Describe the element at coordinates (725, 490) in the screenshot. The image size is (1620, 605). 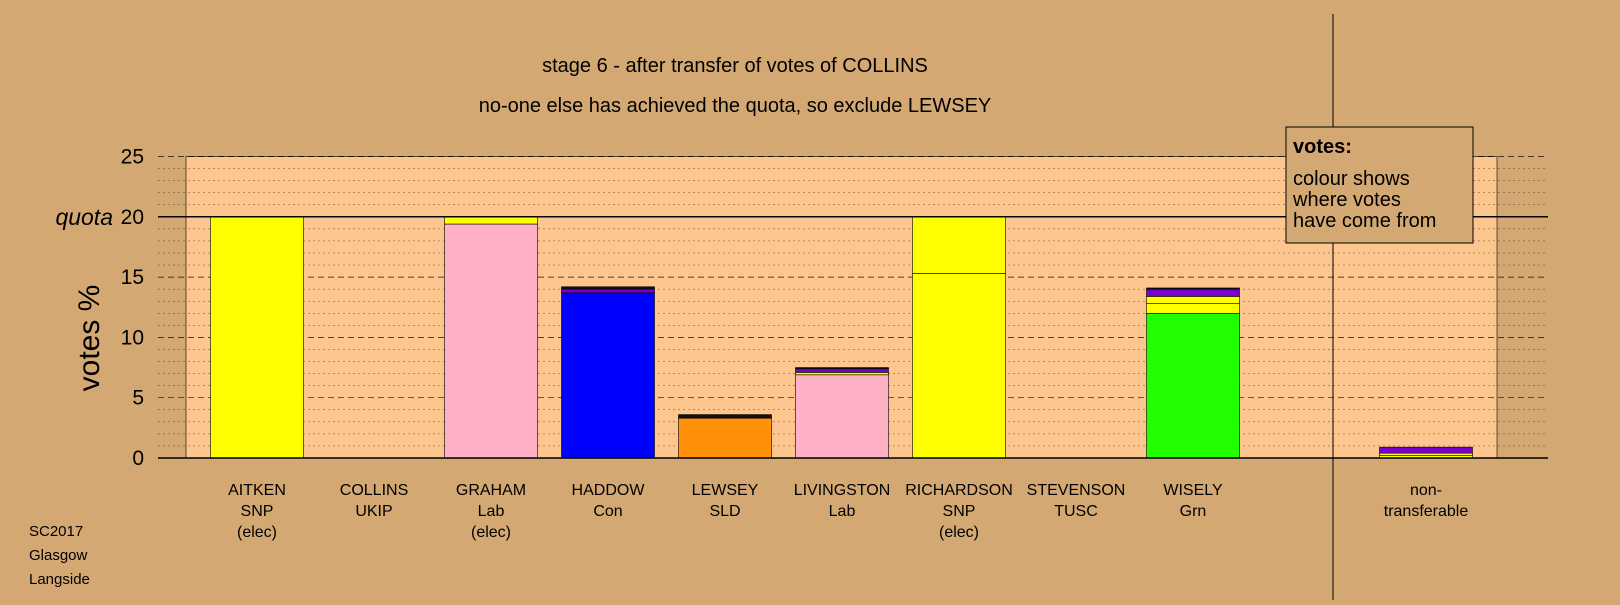
I see `x-category-label: LEWSEY` at that location.